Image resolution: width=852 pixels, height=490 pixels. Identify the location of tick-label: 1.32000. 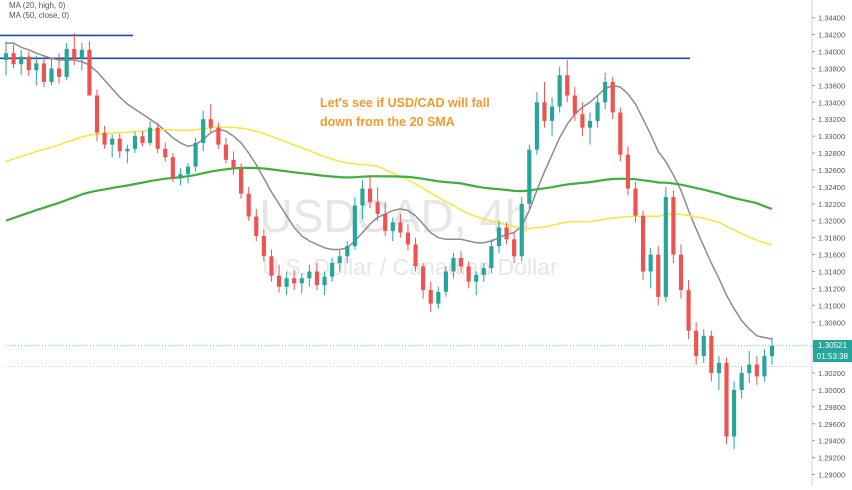
(831, 221).